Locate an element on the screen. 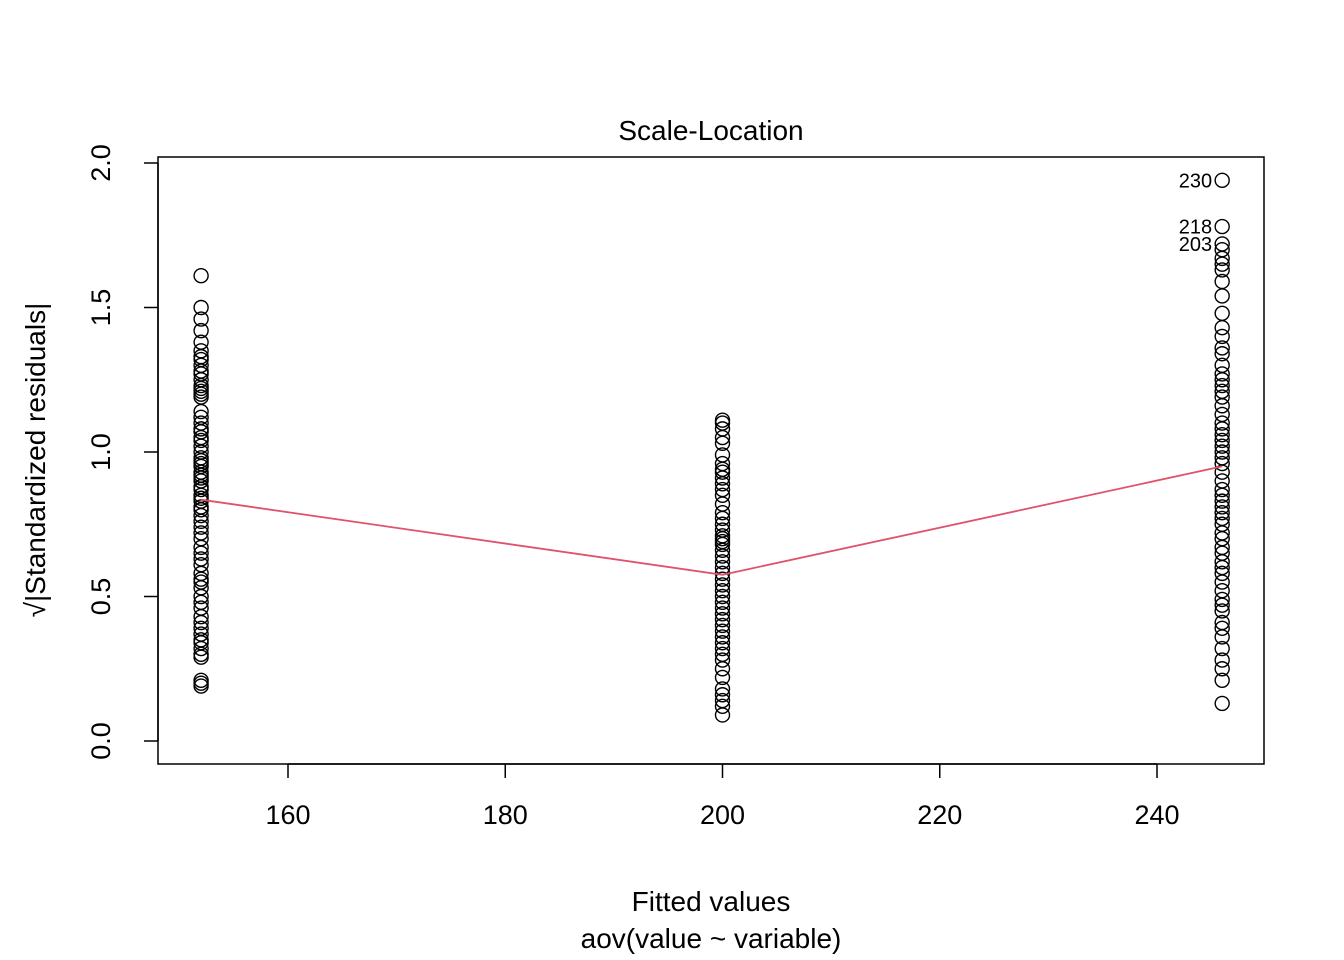 The height and width of the screenshot is (960, 1344). point-label-203: 203 is located at coordinates (1195, 245).